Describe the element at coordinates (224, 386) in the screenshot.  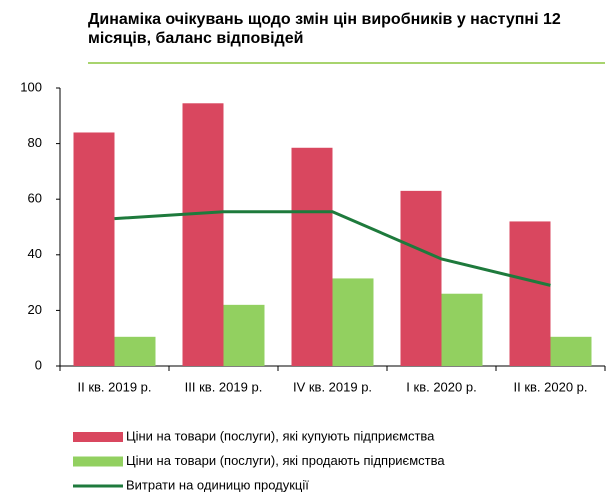
I see `x-tick-label: III кв. 2019 р.` at that location.